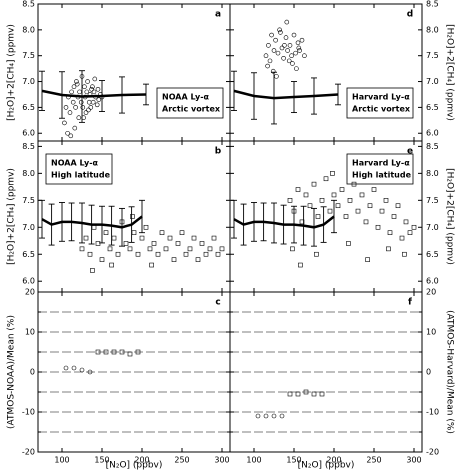  What do you see at coordinates (432, 452) in the screenshot?
I see `y-tick-label: -20` at bounding box center [432, 452].